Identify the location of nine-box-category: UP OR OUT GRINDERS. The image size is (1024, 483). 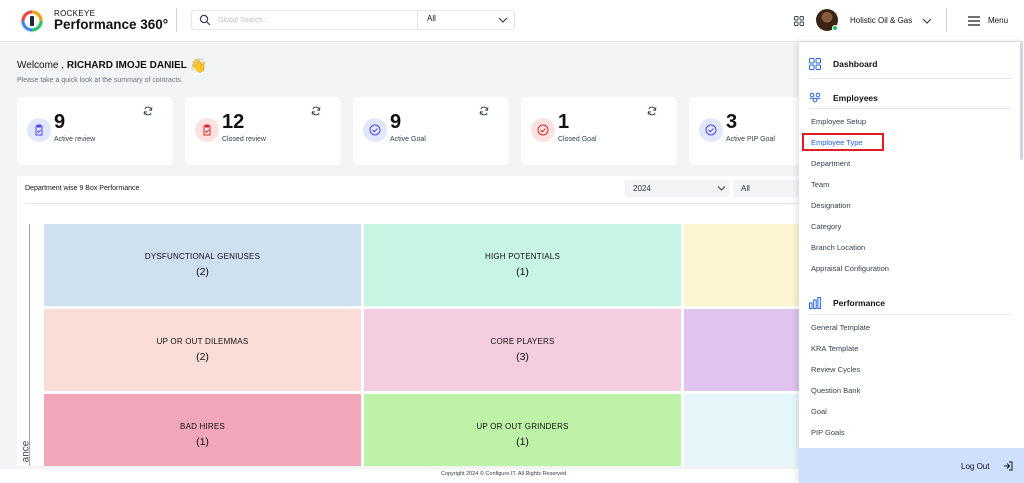
(522, 426).